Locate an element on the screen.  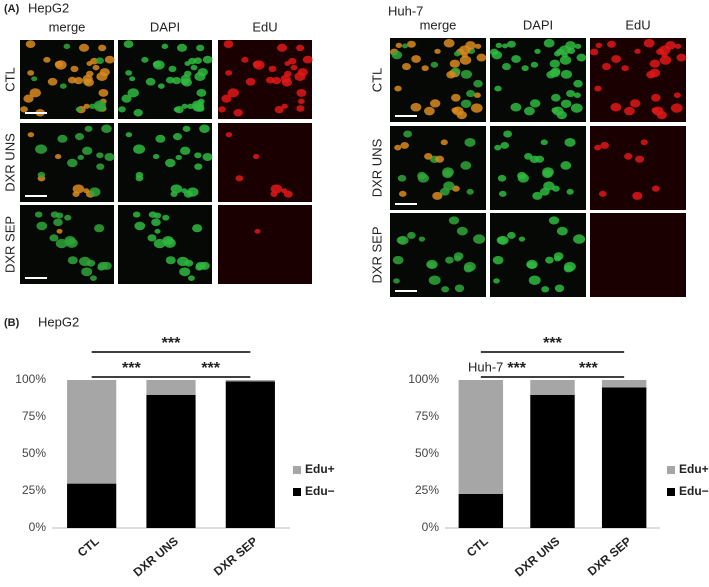
bar-segment is located at coordinates (250, 454).